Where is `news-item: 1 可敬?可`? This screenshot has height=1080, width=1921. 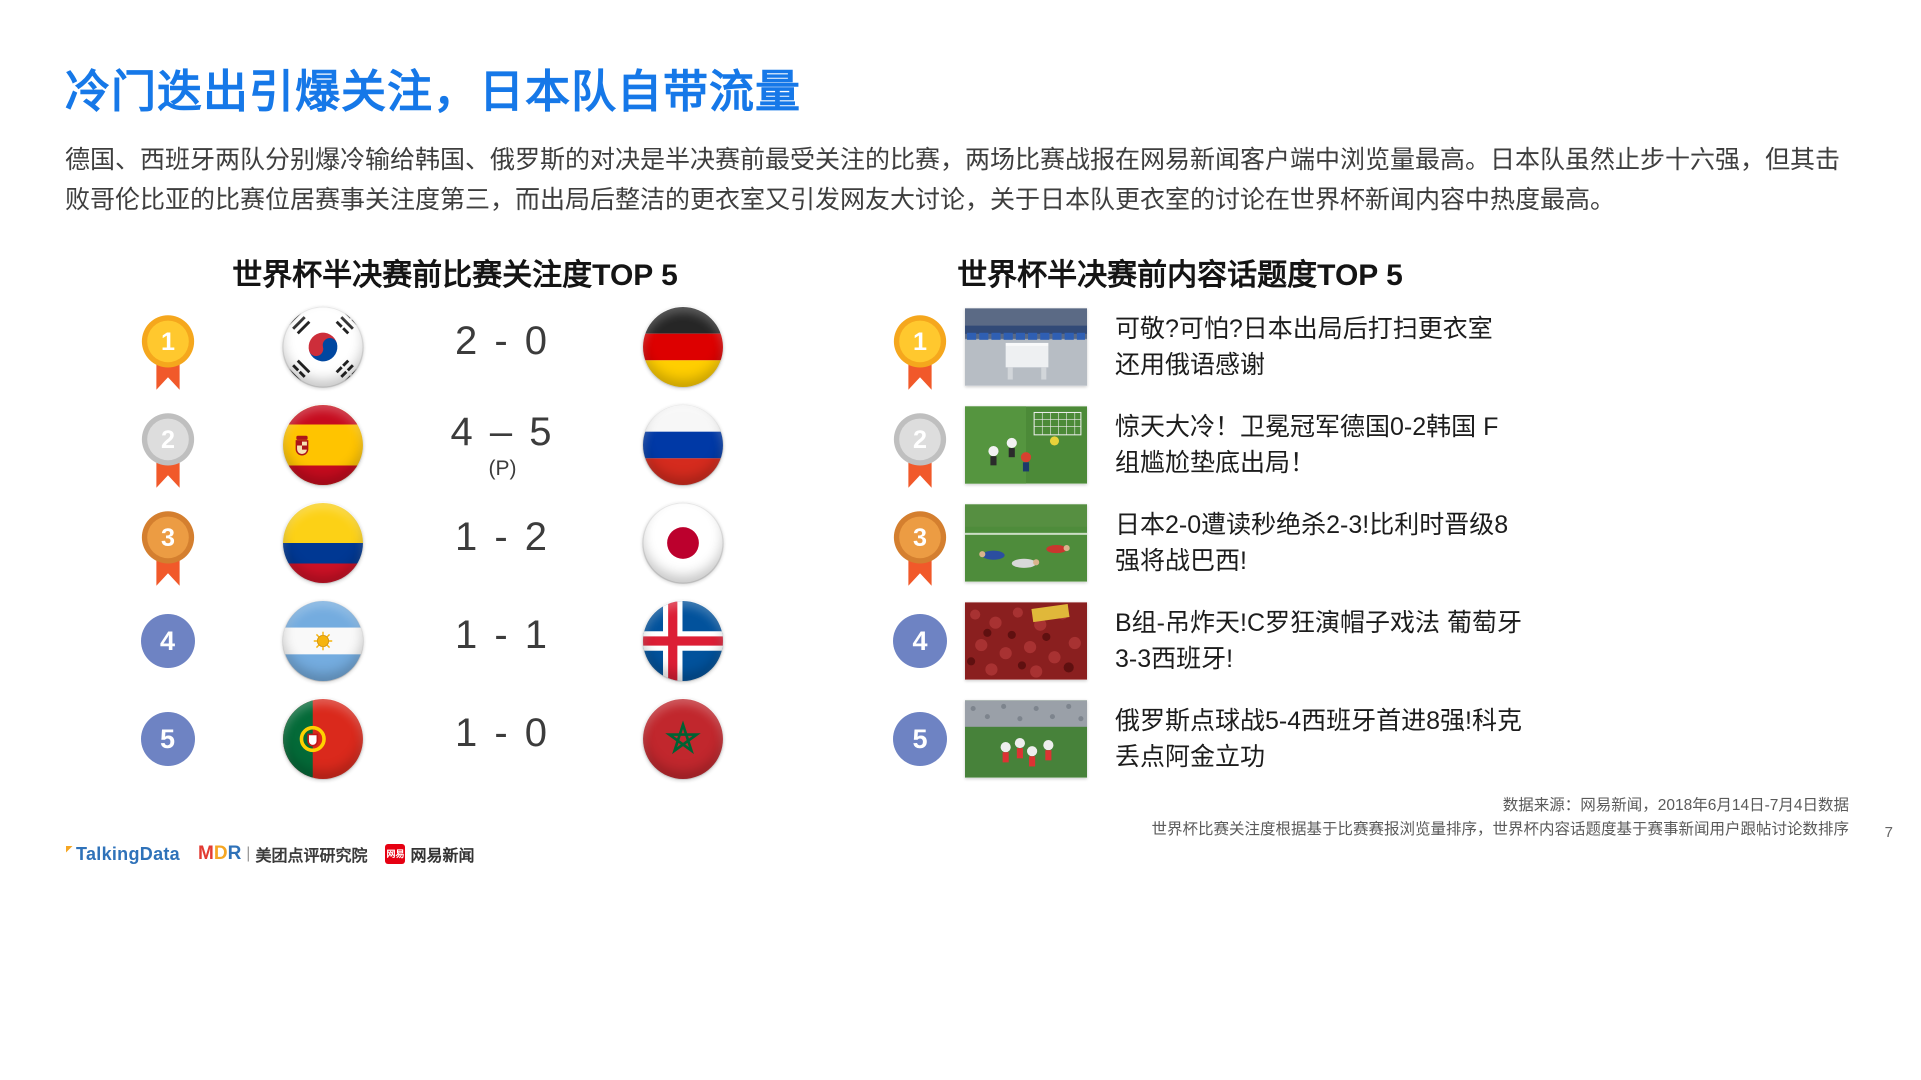 news-item: 1 可敬?可 is located at coordinates (1365, 347).